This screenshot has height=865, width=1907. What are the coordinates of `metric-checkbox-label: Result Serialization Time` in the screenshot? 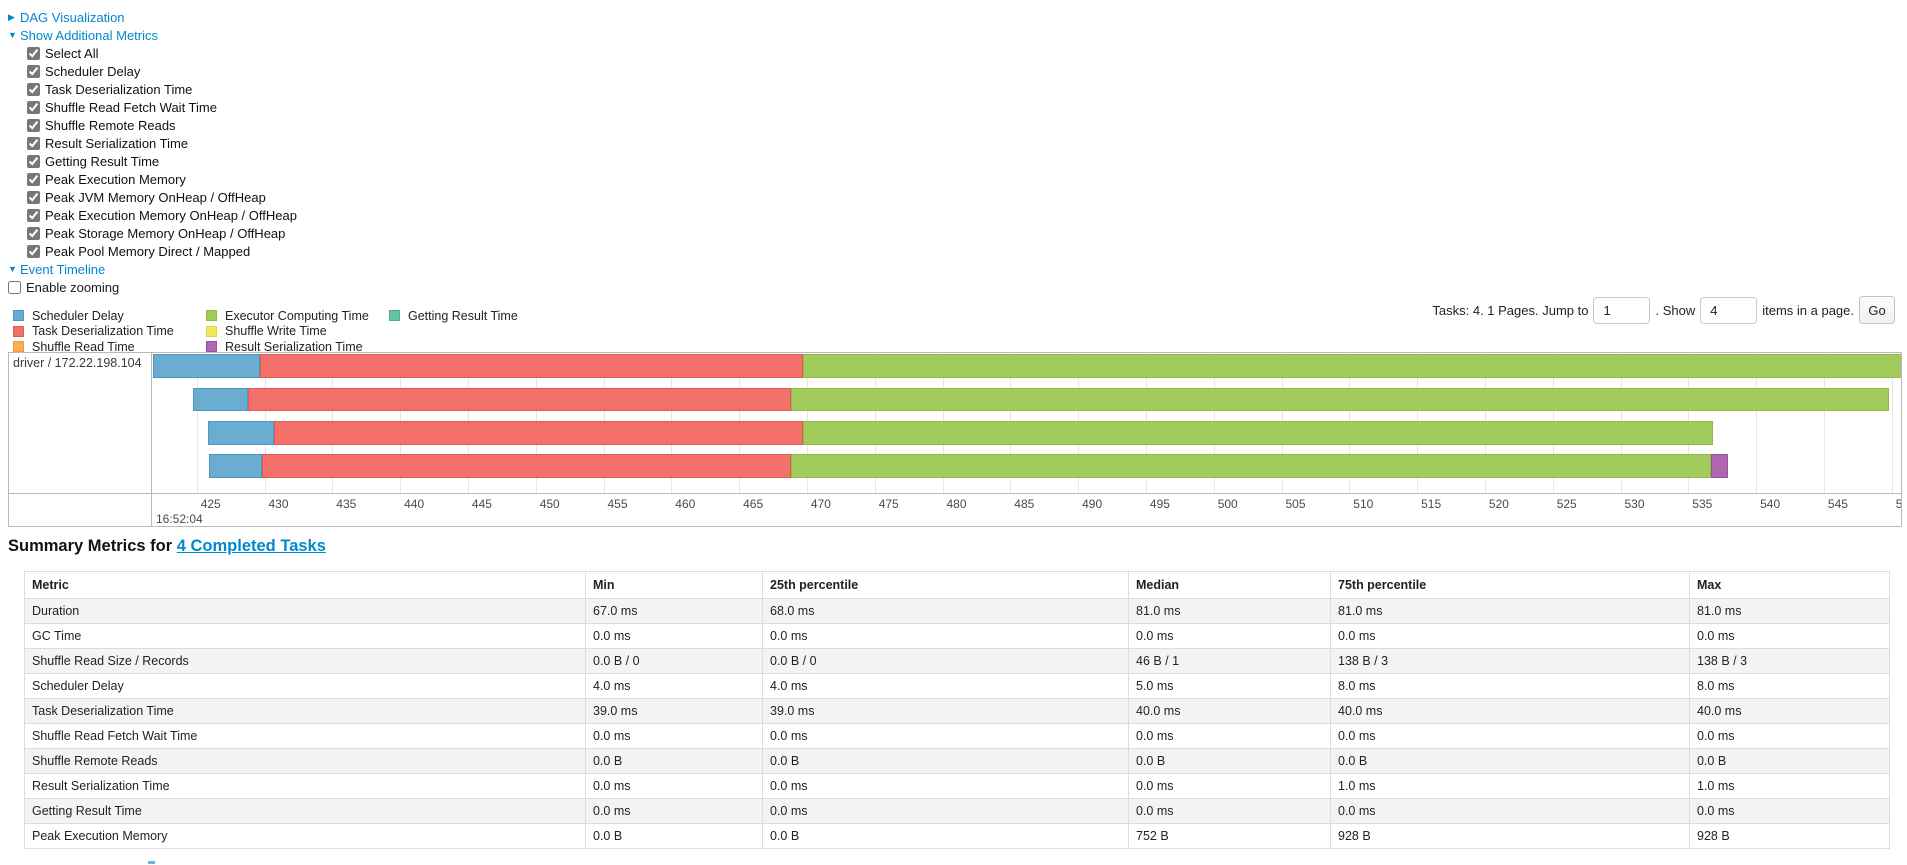 It's located at (117, 143).